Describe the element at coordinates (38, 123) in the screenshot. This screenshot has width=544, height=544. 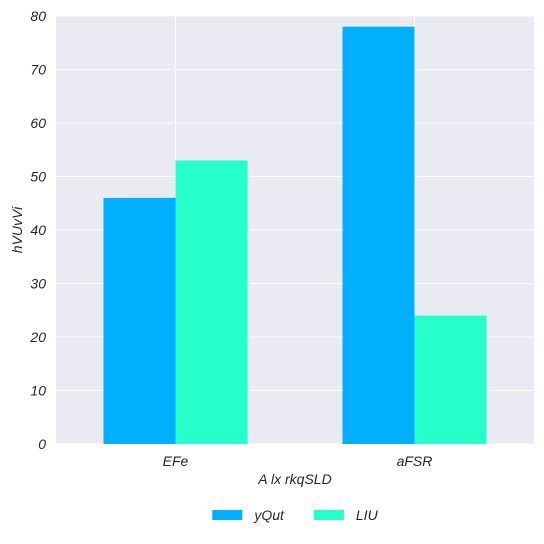
I see `y-tick-label: 60` at that location.